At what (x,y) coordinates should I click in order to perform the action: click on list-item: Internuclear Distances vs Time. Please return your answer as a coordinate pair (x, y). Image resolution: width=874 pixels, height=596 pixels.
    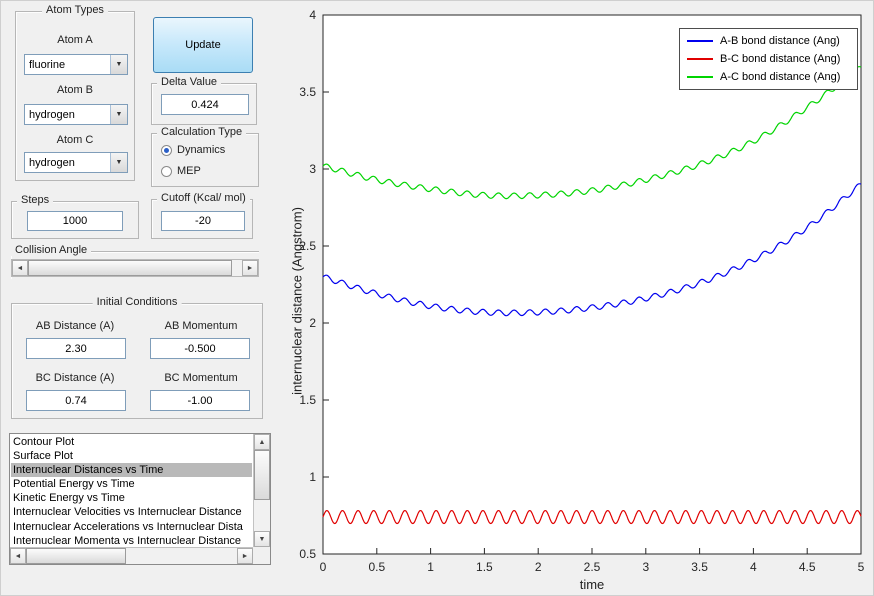
    Looking at the image, I should click on (131, 470).